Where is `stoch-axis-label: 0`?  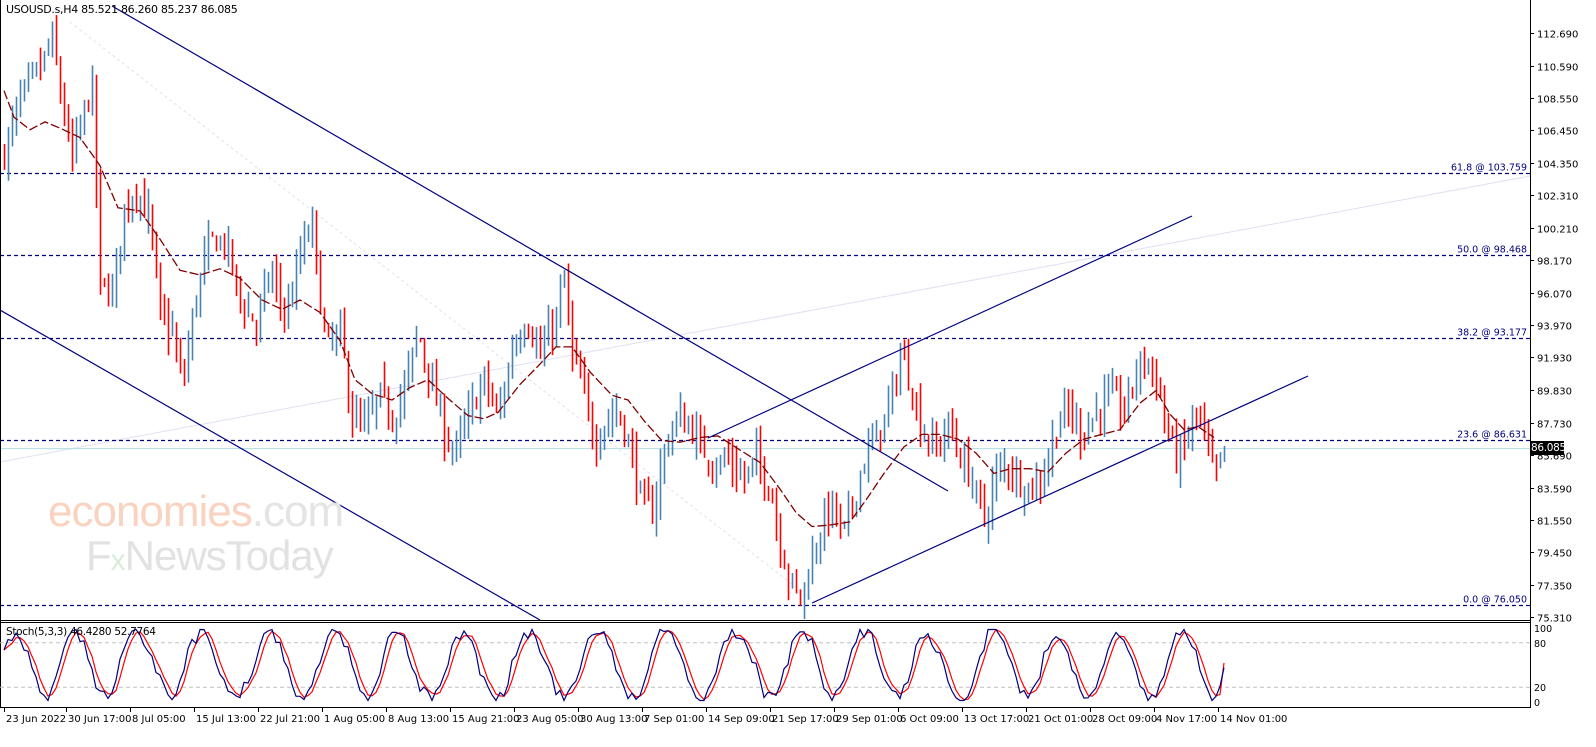 stoch-axis-label: 0 is located at coordinates (1537, 703).